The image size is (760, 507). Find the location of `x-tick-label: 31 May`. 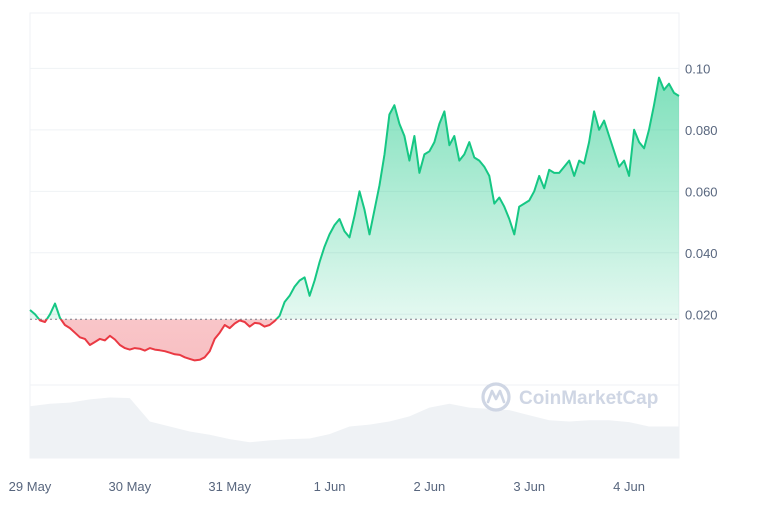

x-tick-label: 31 May is located at coordinates (229, 486).